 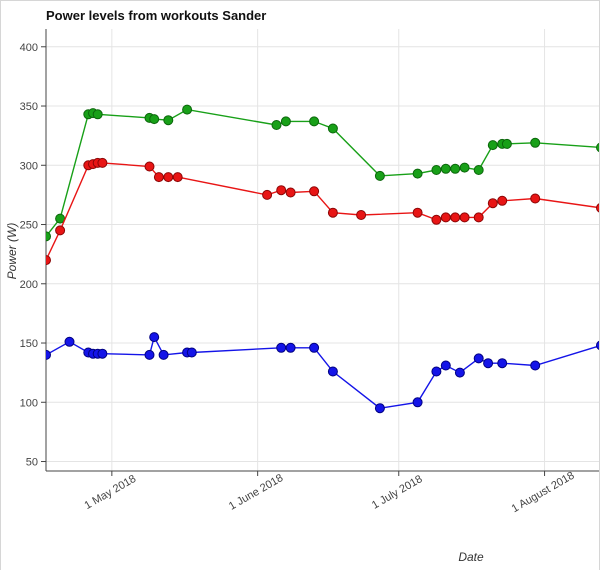 I want to click on chart-title: Power levels from workouts Sander, so click(x=156, y=15).